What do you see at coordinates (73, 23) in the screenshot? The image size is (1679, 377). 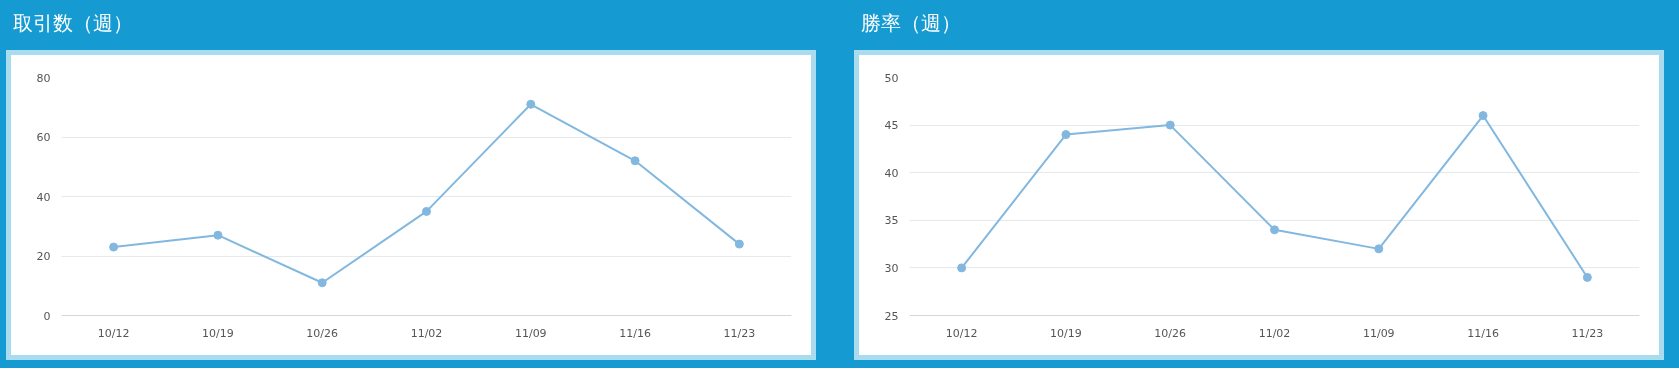 I see `chart-title: 取引数（週）` at bounding box center [73, 23].